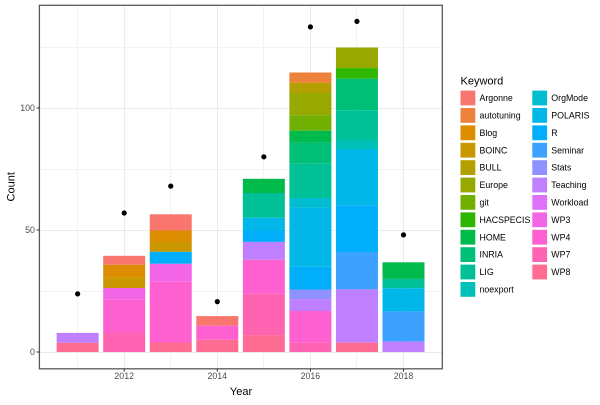  Describe the element at coordinates (491, 168) in the screenshot. I see `svg-text: BULL` at that location.